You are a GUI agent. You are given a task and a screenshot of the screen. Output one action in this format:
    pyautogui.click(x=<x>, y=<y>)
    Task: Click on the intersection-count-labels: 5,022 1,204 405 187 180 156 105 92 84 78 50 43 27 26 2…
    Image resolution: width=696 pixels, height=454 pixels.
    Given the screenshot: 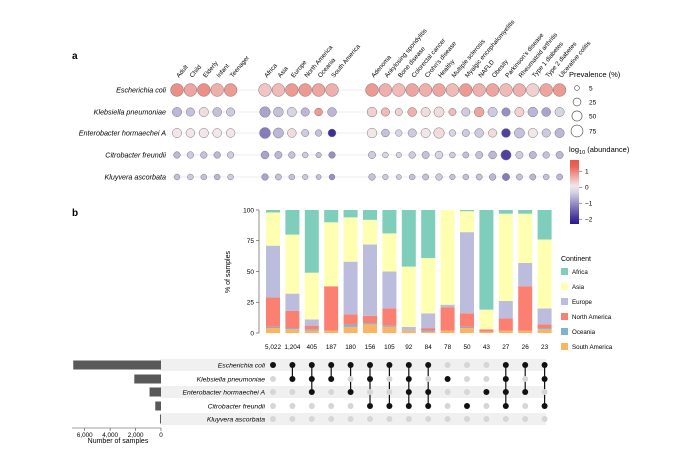 What is the action you would take?
    pyautogui.click(x=407, y=347)
    